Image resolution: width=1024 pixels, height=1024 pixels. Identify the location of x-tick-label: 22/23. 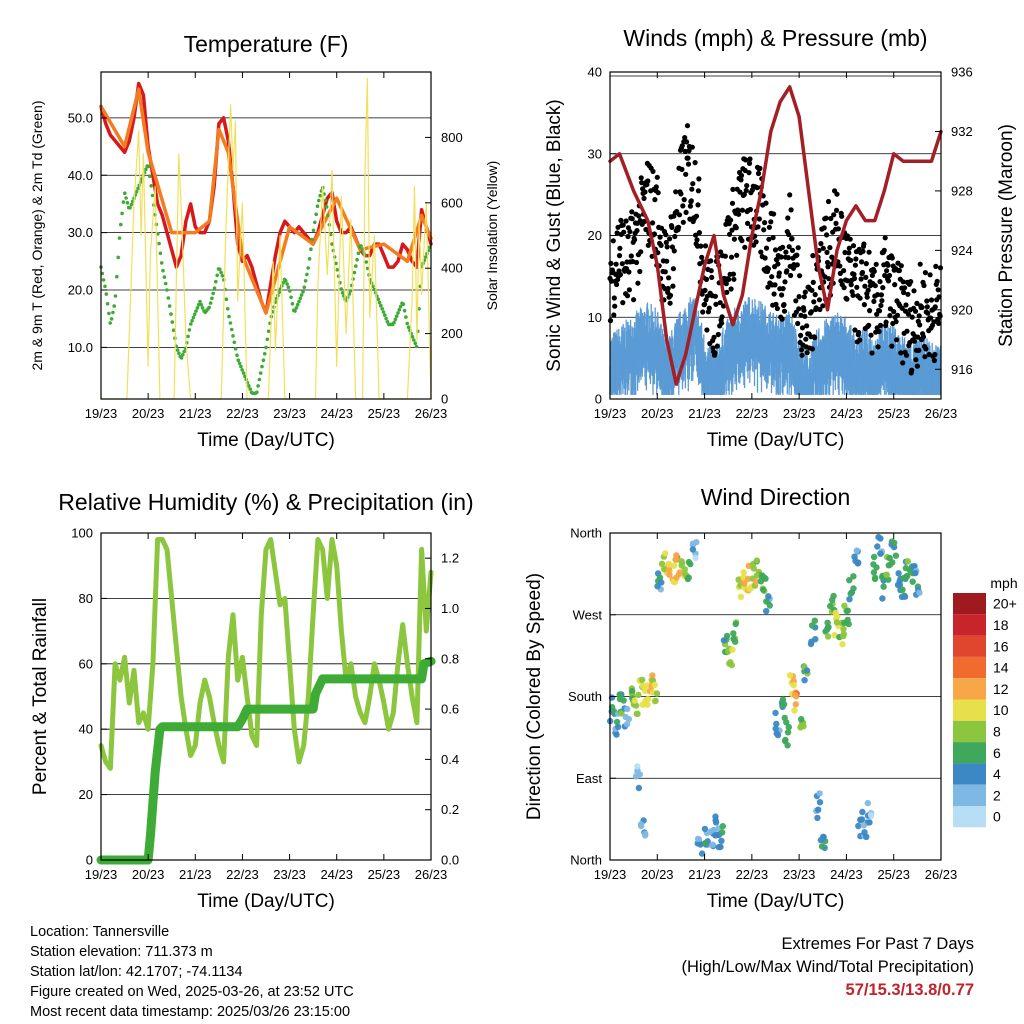
(752, 874).